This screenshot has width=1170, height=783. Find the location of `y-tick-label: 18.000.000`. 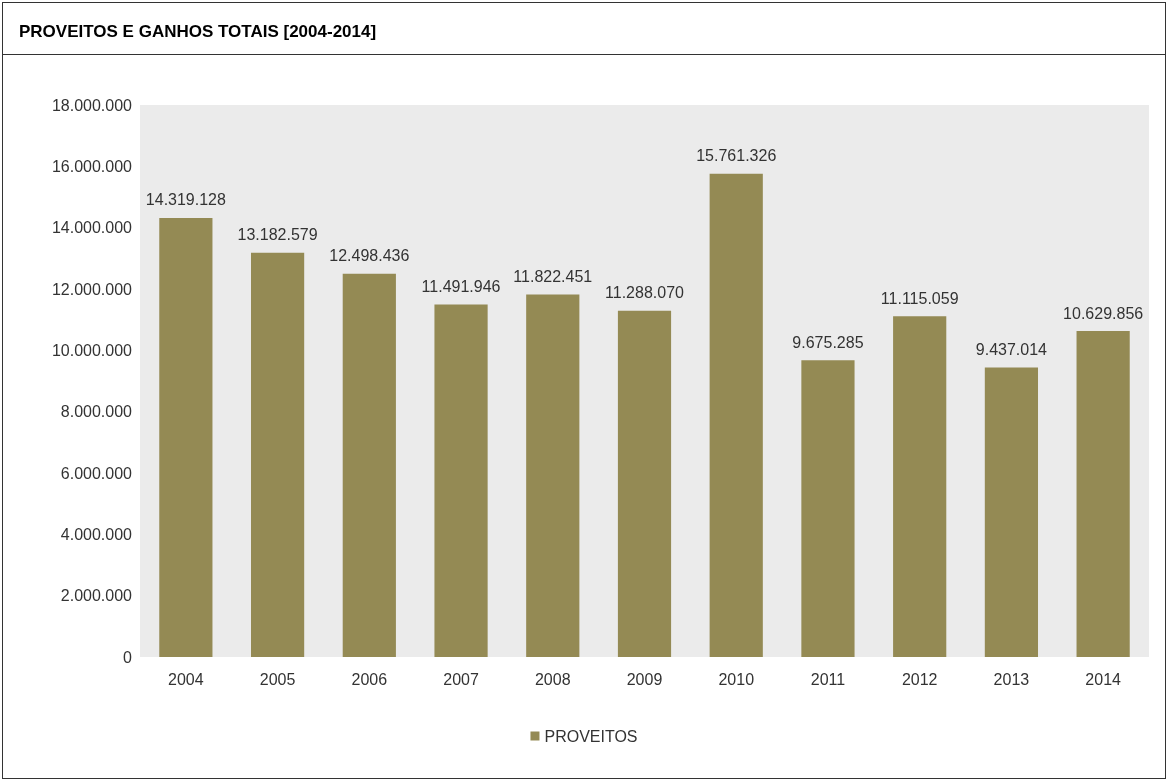

y-tick-label: 18.000.000 is located at coordinates (92, 105).